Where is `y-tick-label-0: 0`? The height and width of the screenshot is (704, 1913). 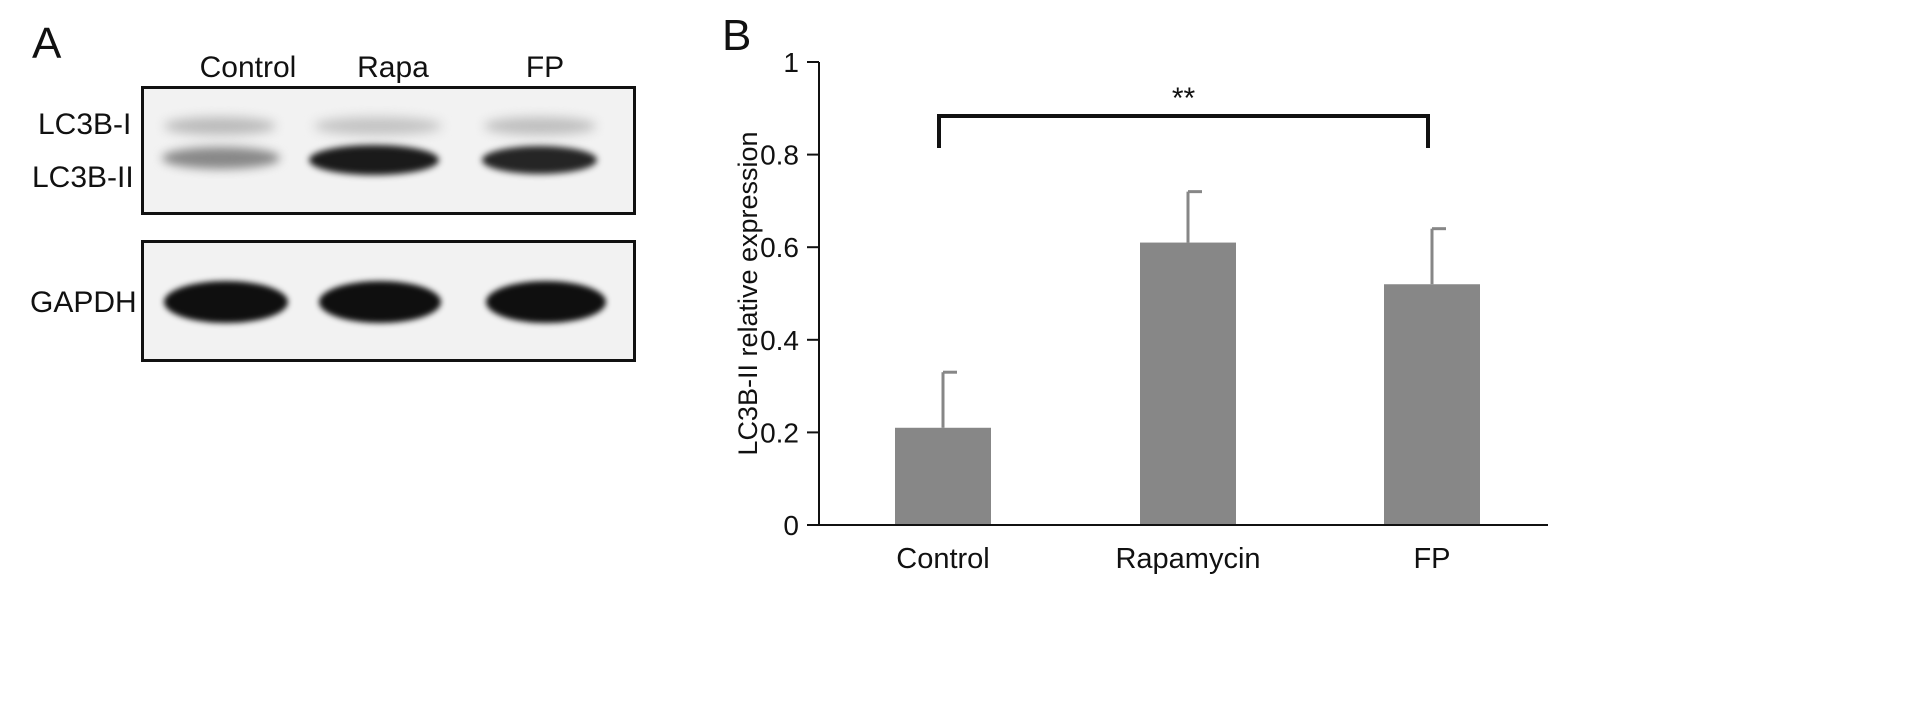 y-tick-label-0: 0 is located at coordinates (791, 525).